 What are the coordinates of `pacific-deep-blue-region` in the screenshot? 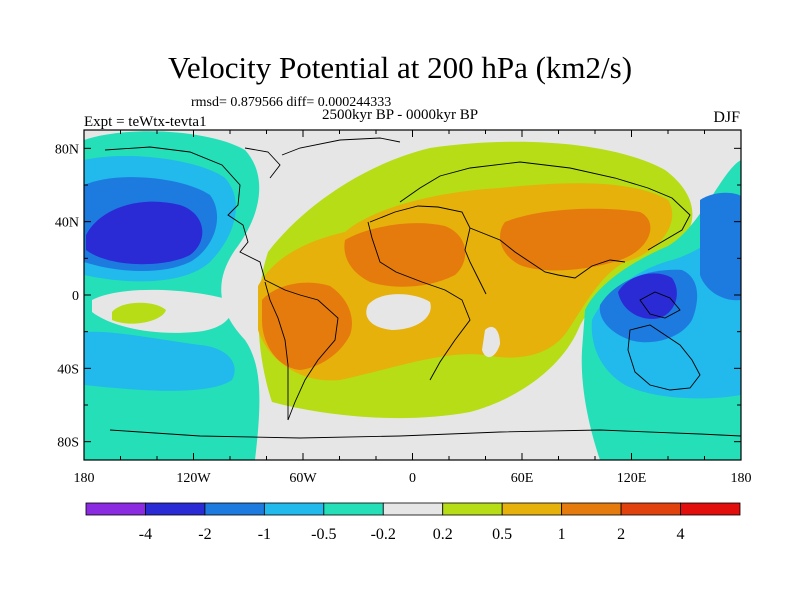 It's located at (144, 233).